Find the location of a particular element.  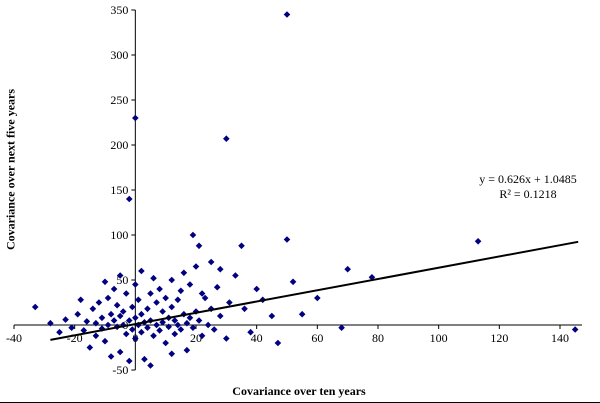

trendline-equation: y = 0.626x + 1.0485 R² = 0.1218 is located at coordinates (515, 187).